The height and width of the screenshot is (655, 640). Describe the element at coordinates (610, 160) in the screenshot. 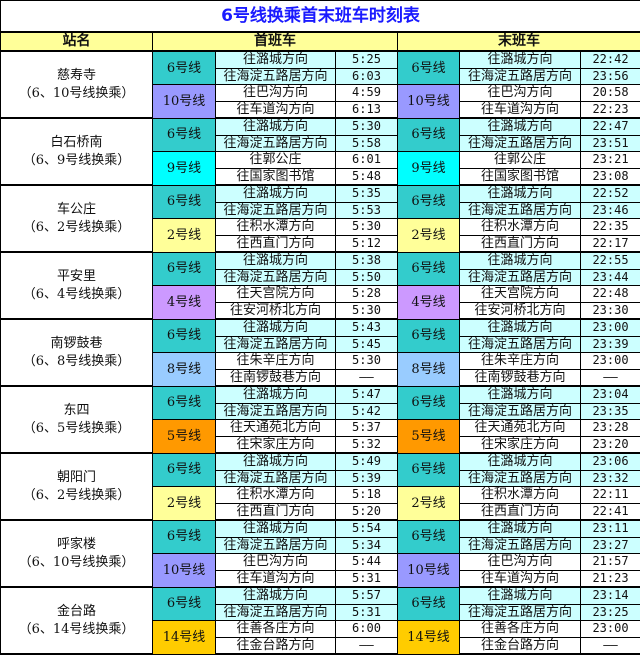

I see `last-train-time: 23:21` at that location.